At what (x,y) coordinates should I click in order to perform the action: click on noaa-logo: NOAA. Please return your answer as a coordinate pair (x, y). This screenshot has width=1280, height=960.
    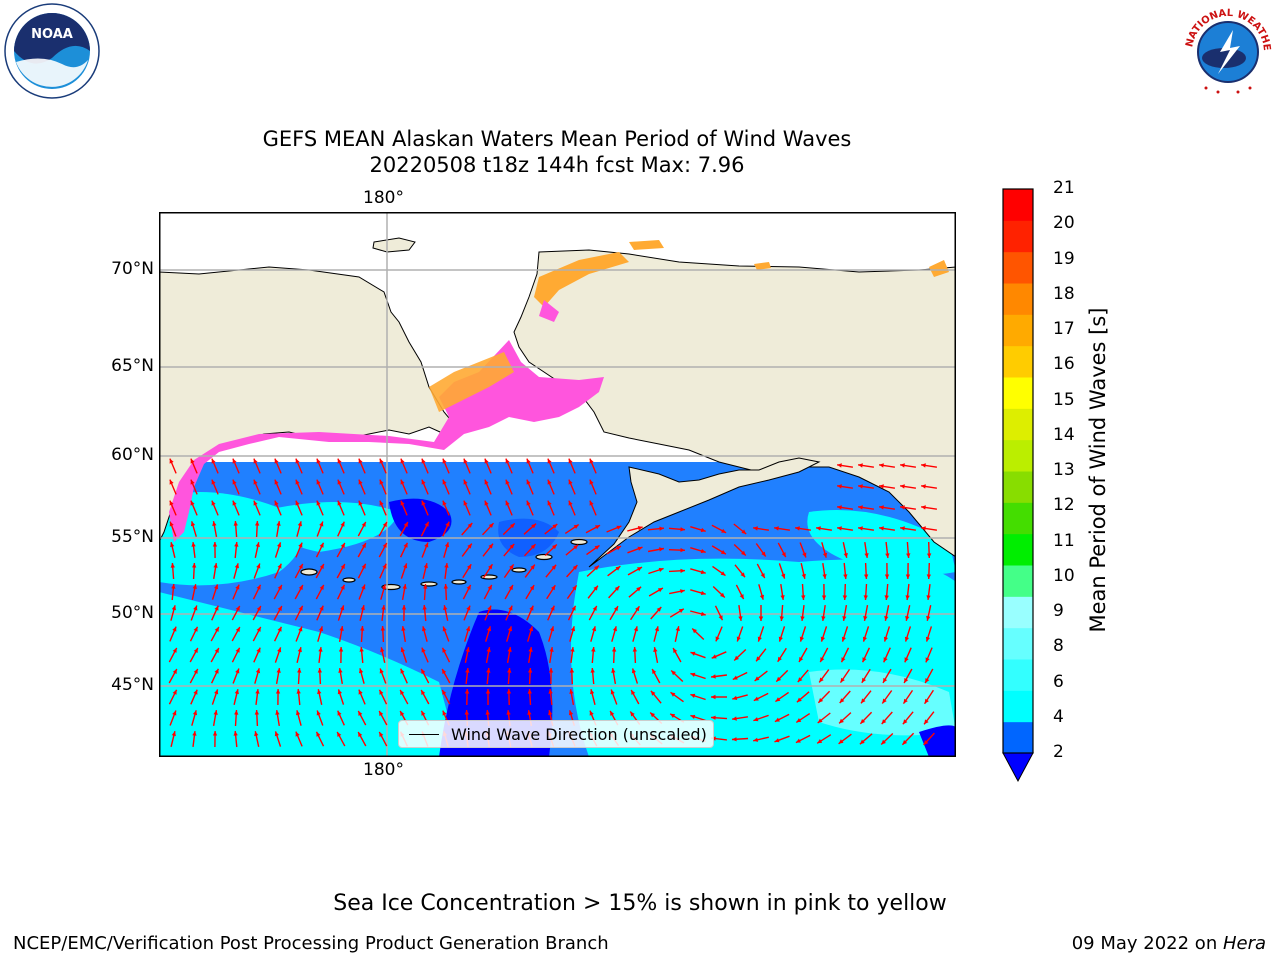
    Looking at the image, I should click on (52, 51).